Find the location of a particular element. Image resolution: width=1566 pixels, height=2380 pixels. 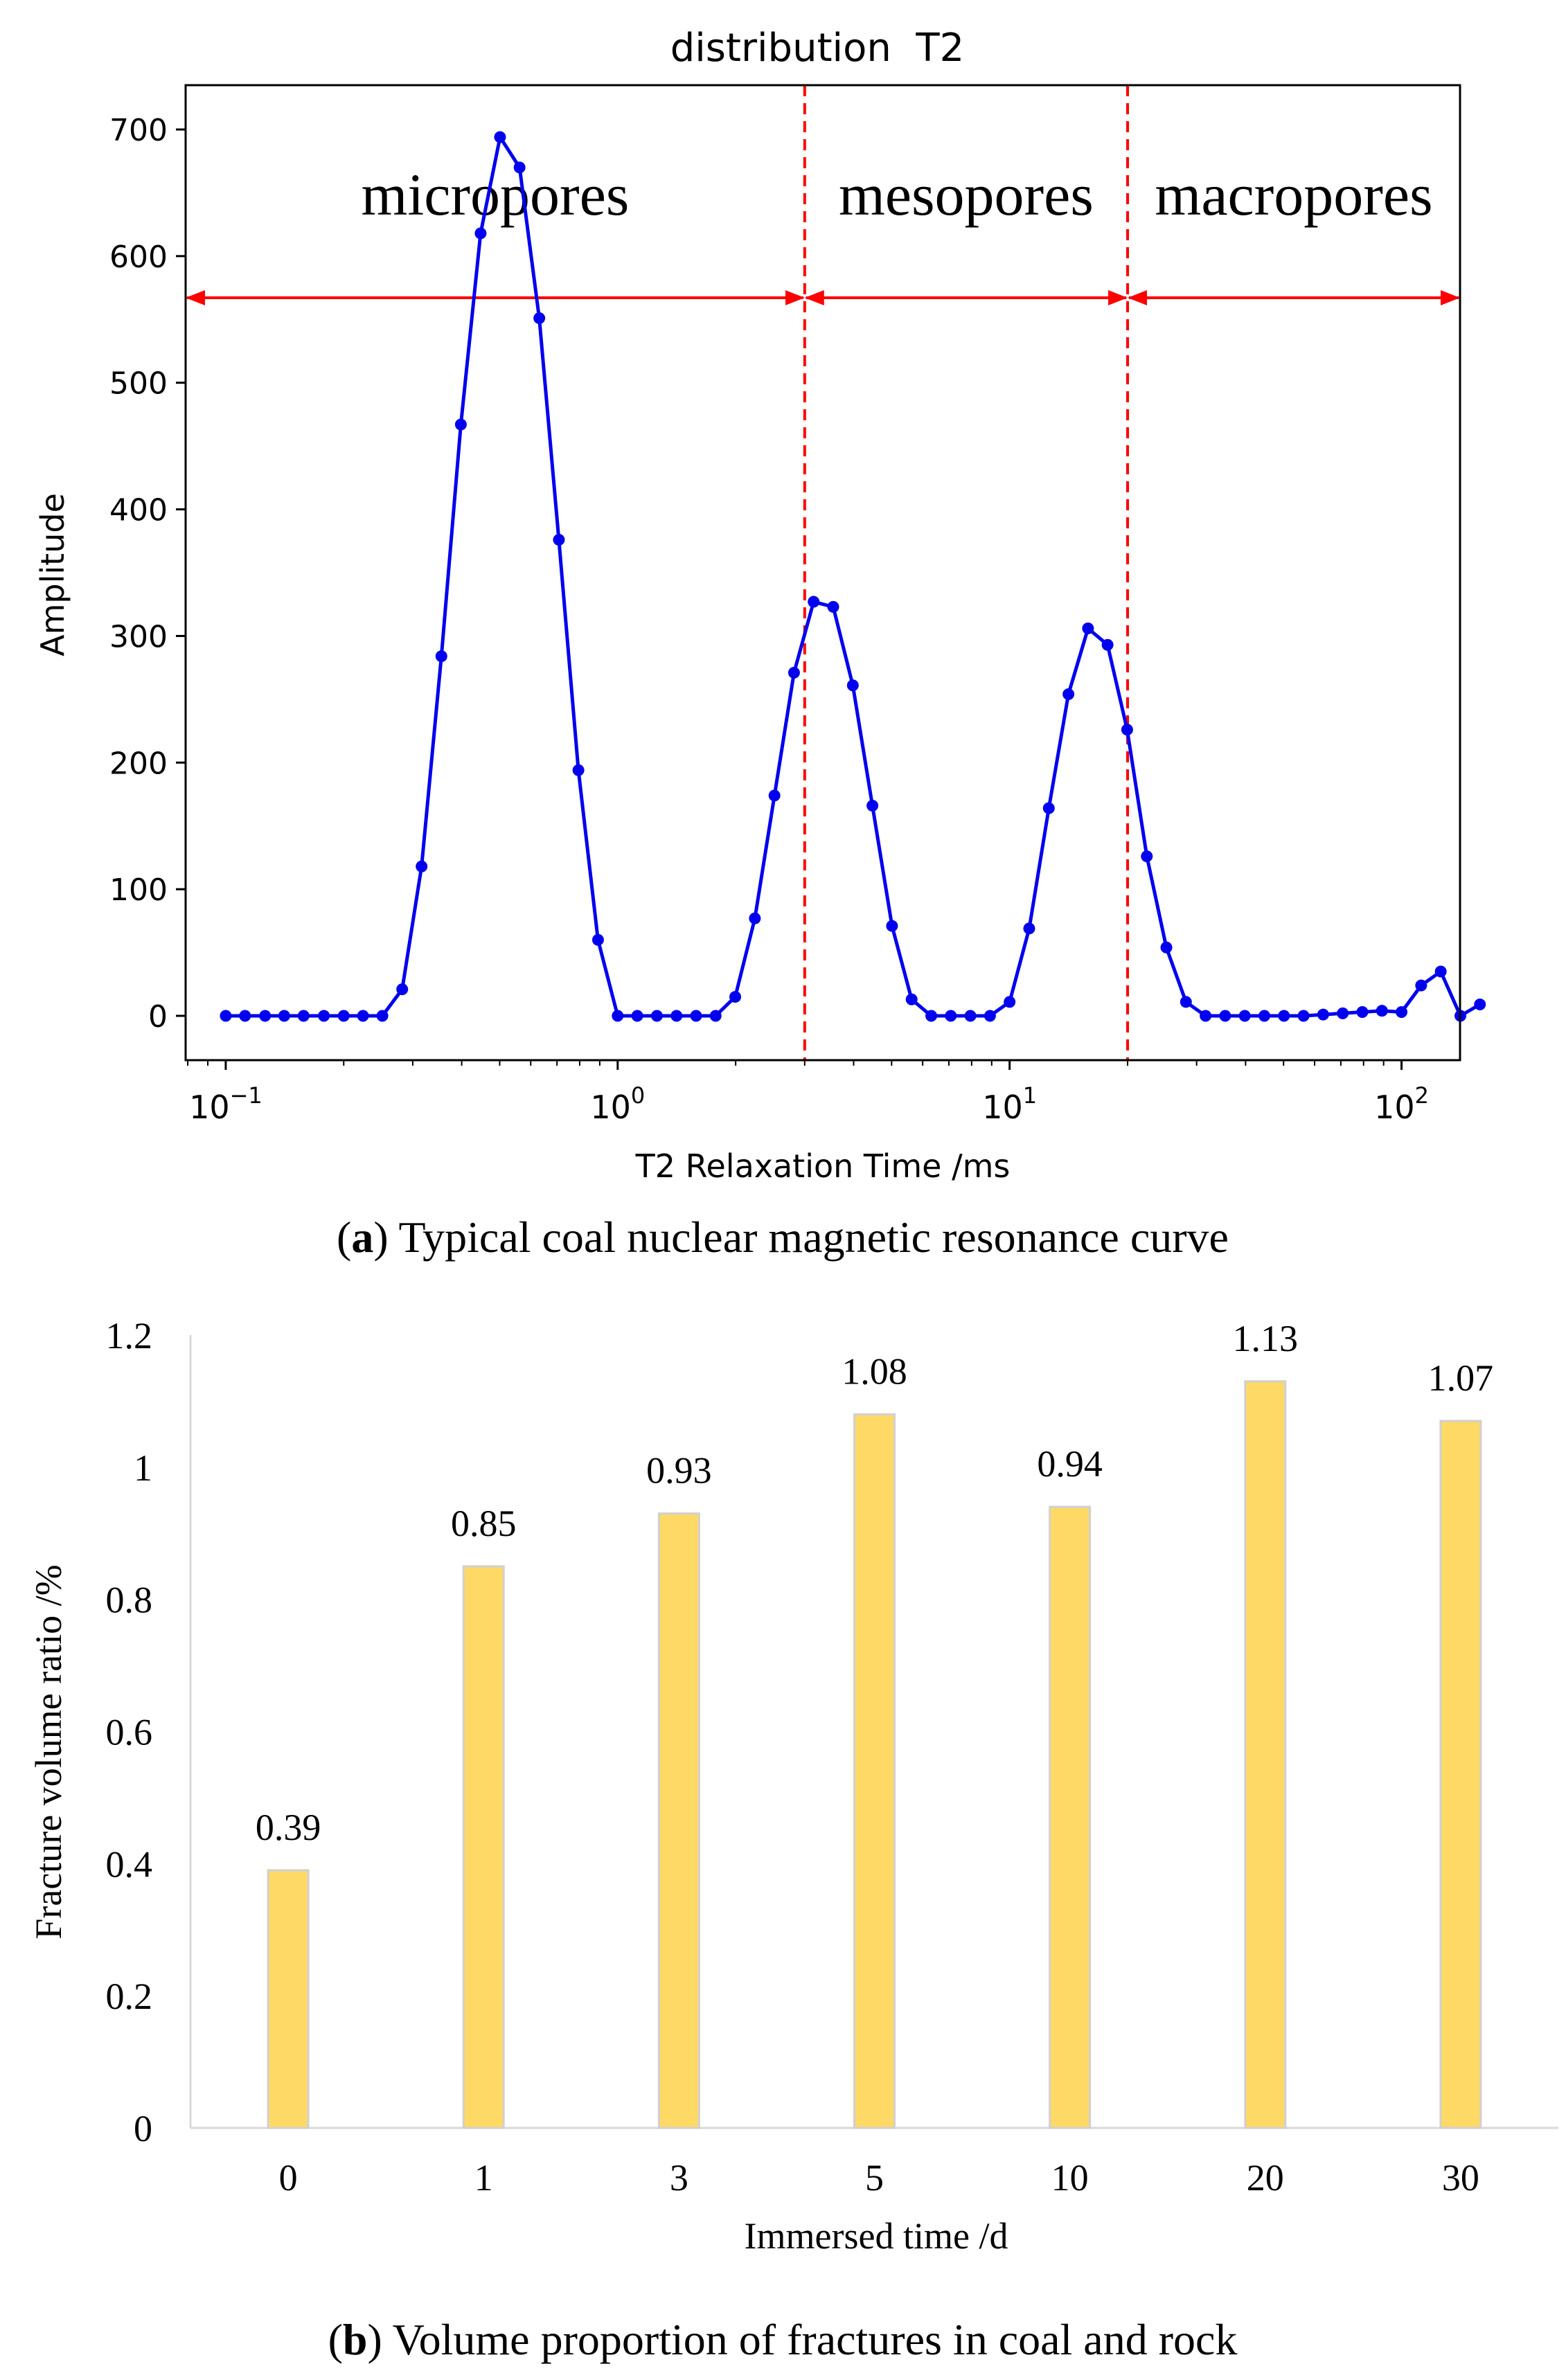

chart-b-x-tick-label: 20 is located at coordinates (1265, 2178).